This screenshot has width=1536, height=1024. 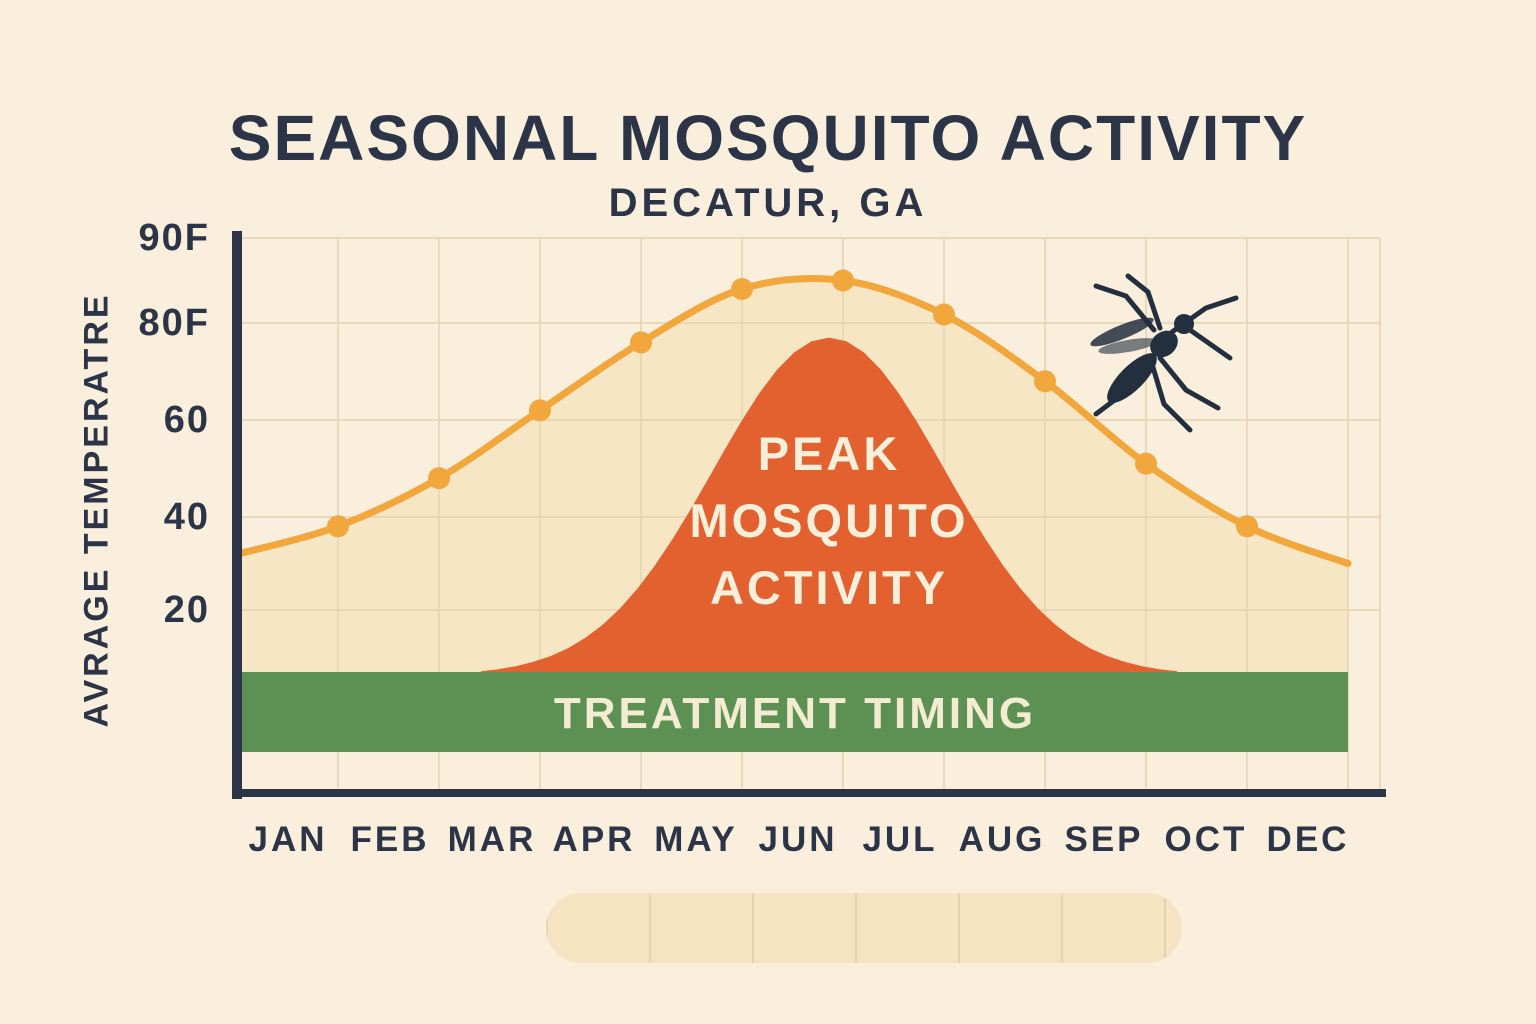 What do you see at coordinates (696, 839) in the screenshot?
I see `x-tick-label: MAY` at bounding box center [696, 839].